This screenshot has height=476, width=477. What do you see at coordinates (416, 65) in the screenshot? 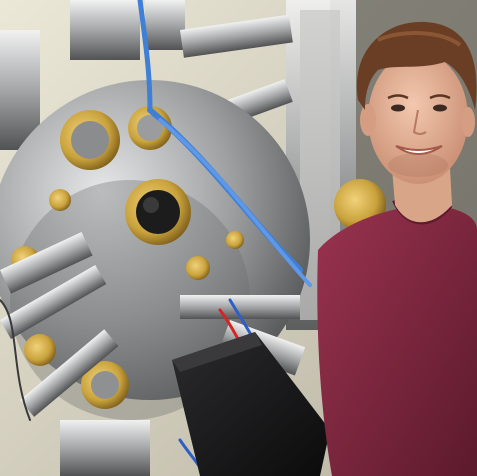
I see `hair` at bounding box center [416, 65].